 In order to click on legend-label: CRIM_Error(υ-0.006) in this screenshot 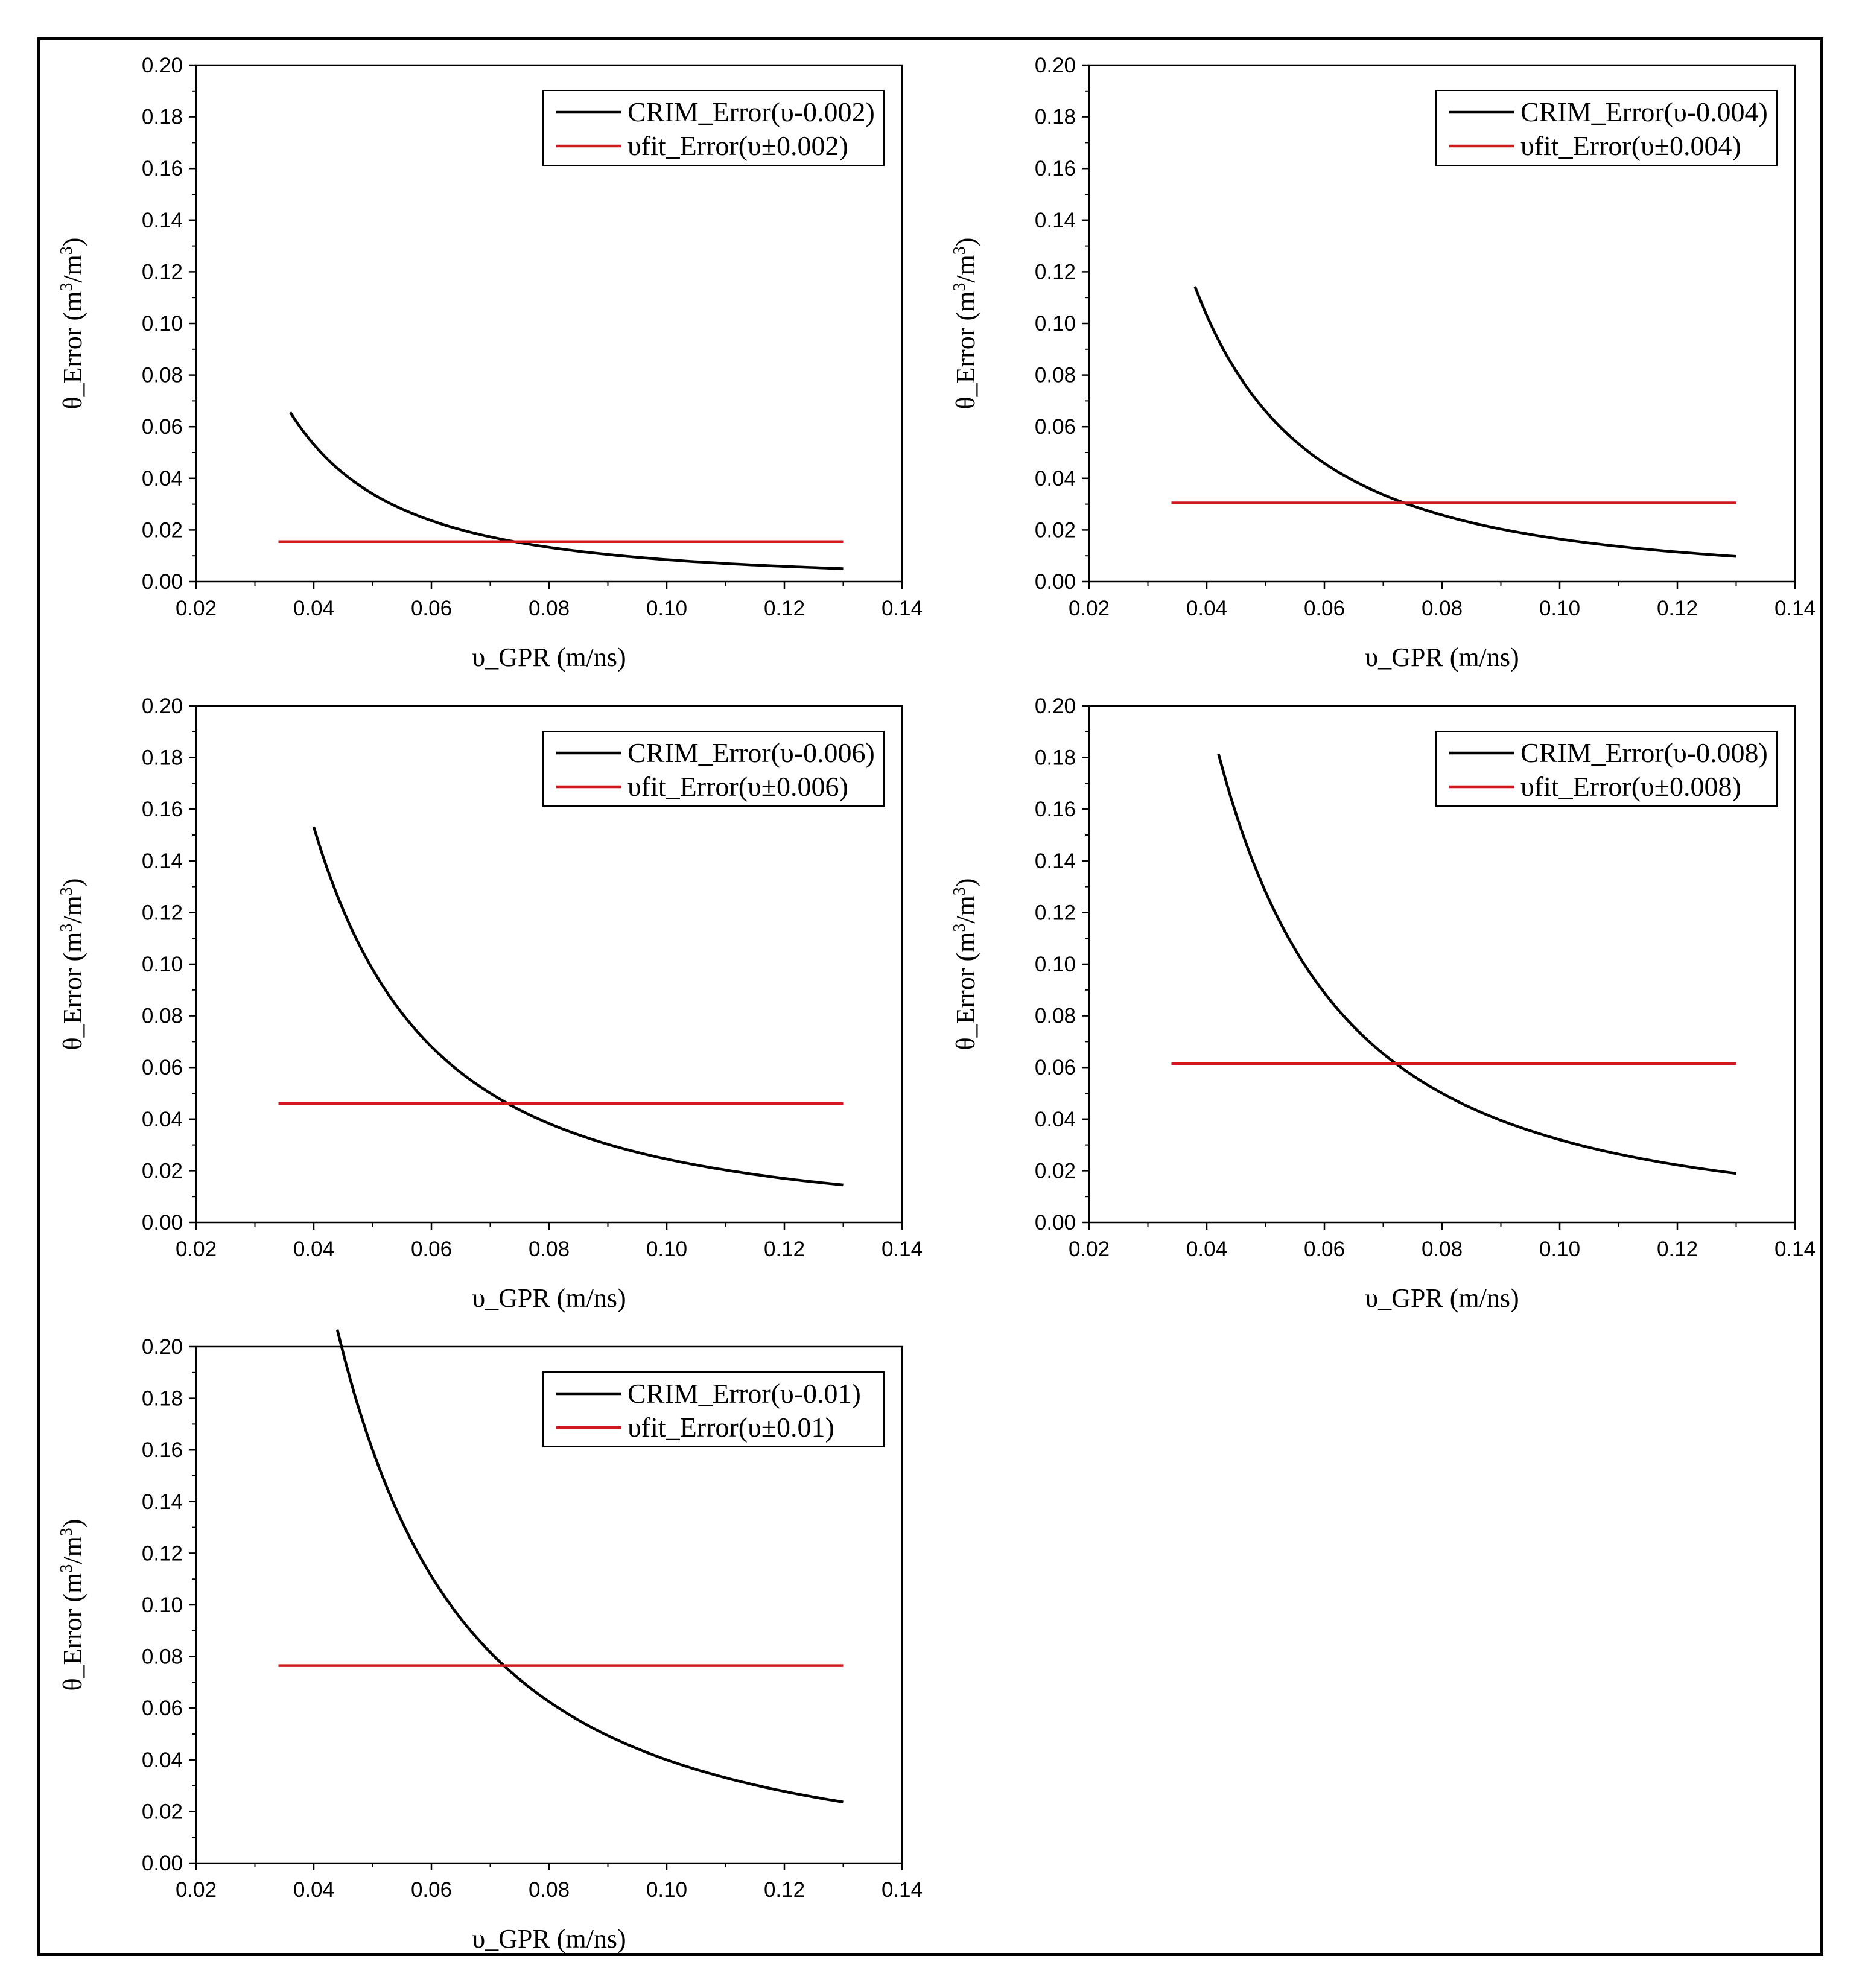, I will do `click(751, 752)`.